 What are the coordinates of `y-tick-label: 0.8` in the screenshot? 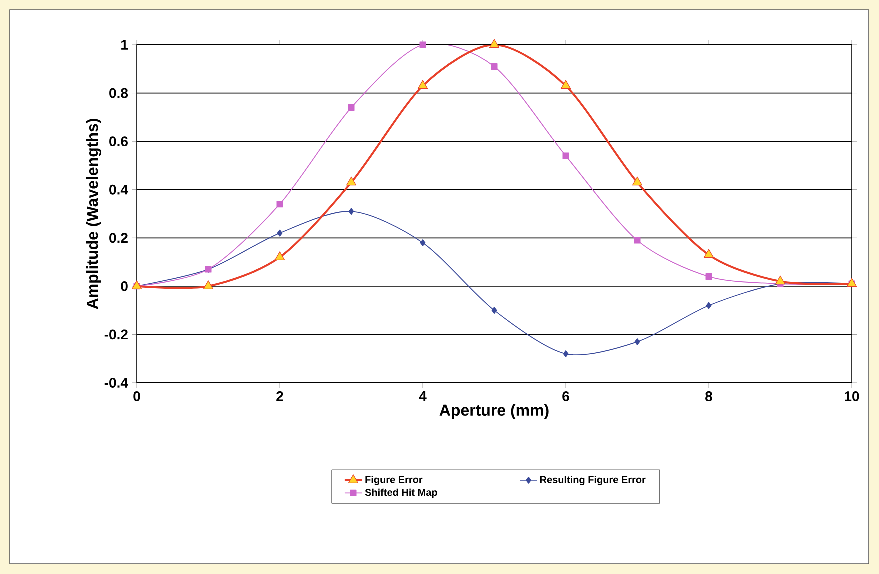 It's located at (119, 93).